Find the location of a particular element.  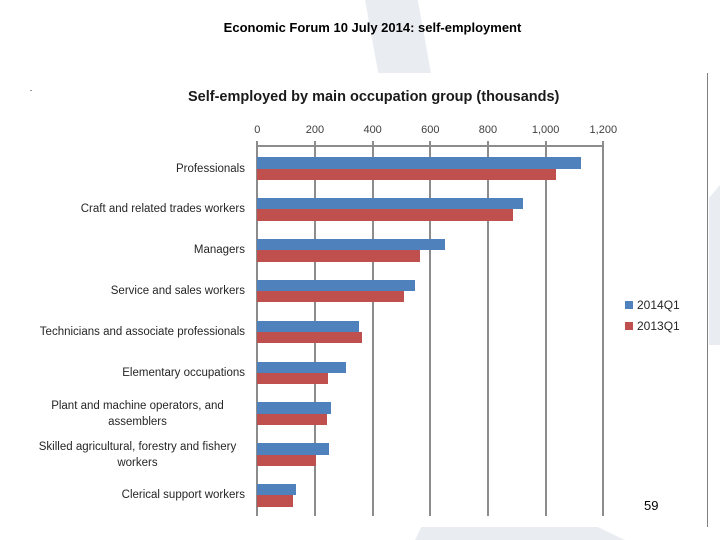

legend-item: 2014Q1 is located at coordinates (652, 304).